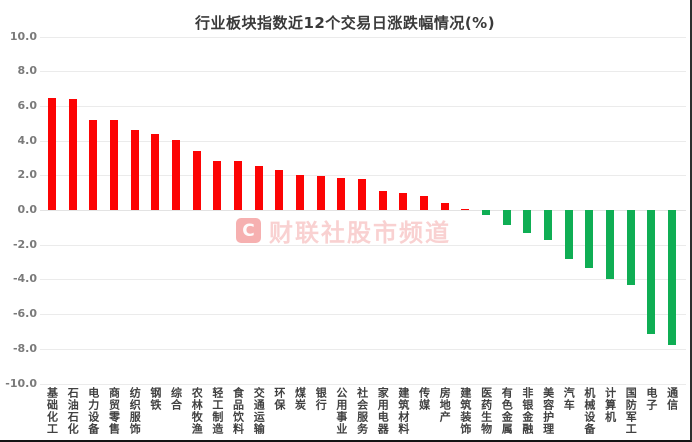 The width and height of the screenshot is (692, 442). I want to click on y-tick-label: -10.0, so click(21, 383).